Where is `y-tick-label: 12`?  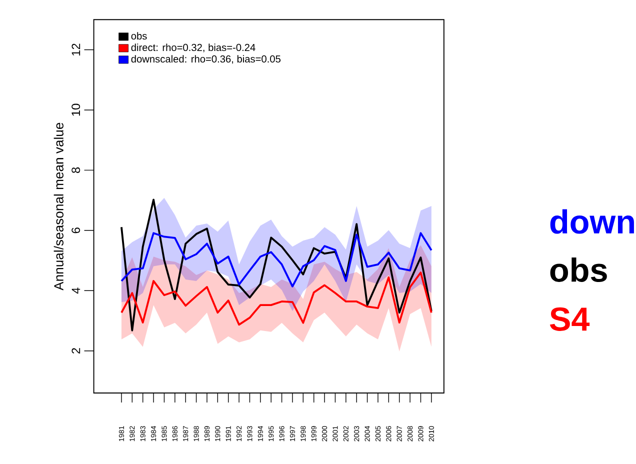
y-tick-label: 12 is located at coordinates (76, 50).